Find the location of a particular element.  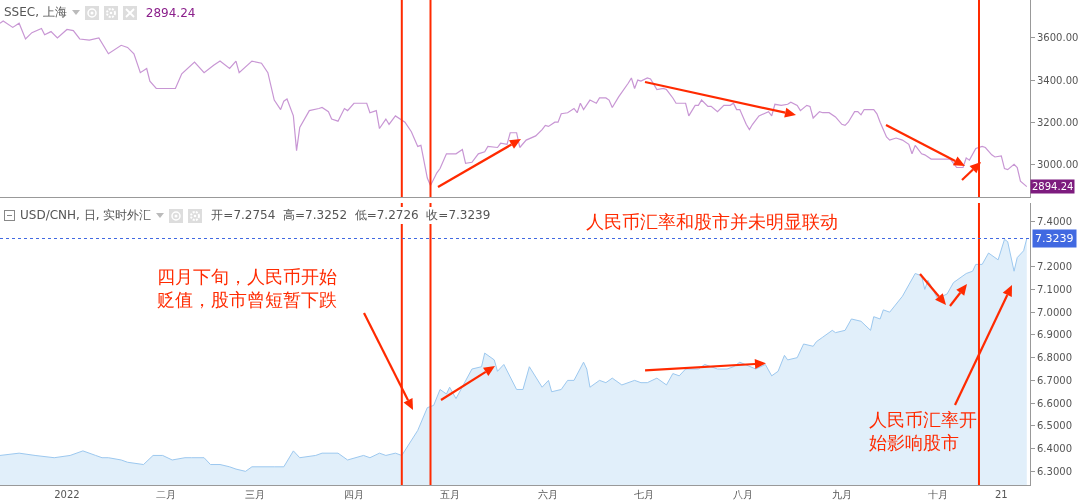

y-tick-label: 7.2000 is located at coordinates (1054, 267).